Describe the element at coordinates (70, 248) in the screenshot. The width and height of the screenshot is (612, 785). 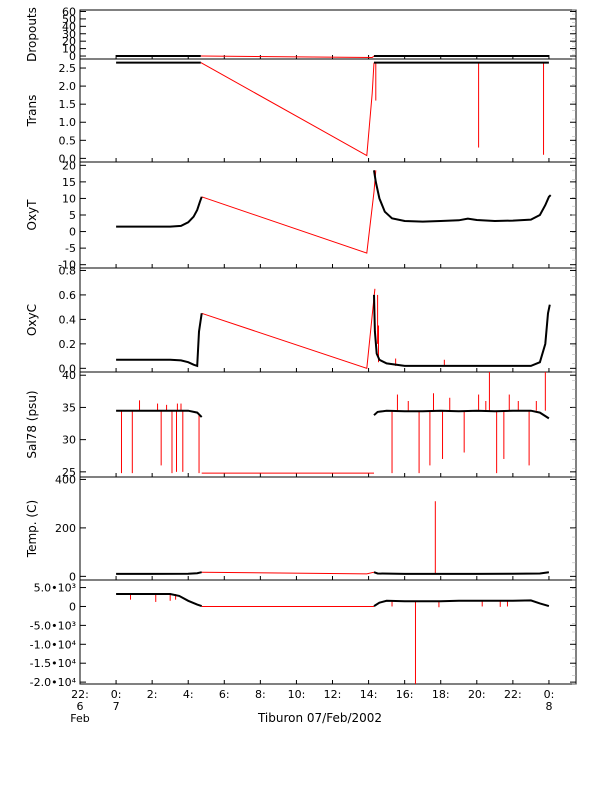
I see `y-tick-label: -5` at that location.